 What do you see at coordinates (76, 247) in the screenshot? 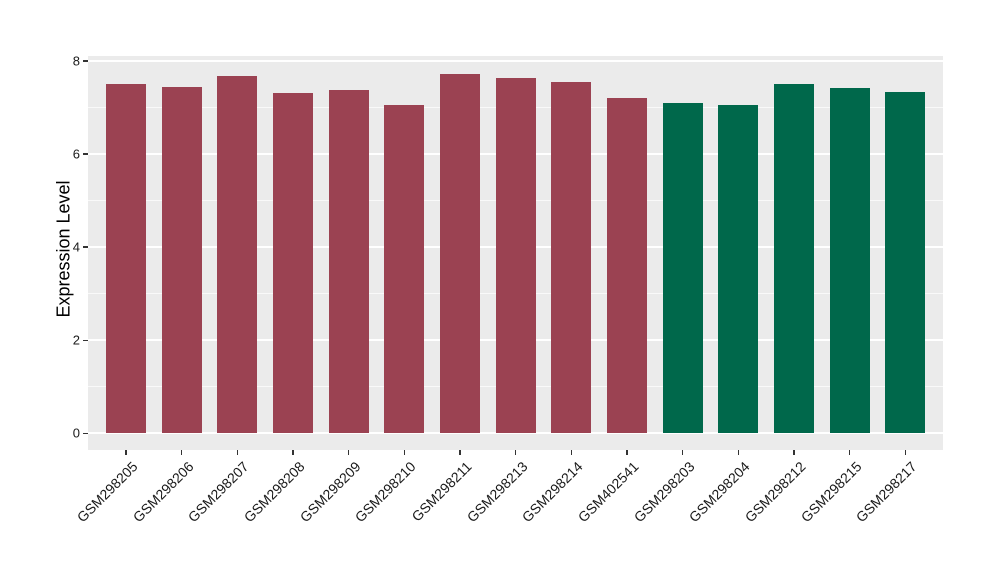
I see `y-tick-label: 4` at bounding box center [76, 247].